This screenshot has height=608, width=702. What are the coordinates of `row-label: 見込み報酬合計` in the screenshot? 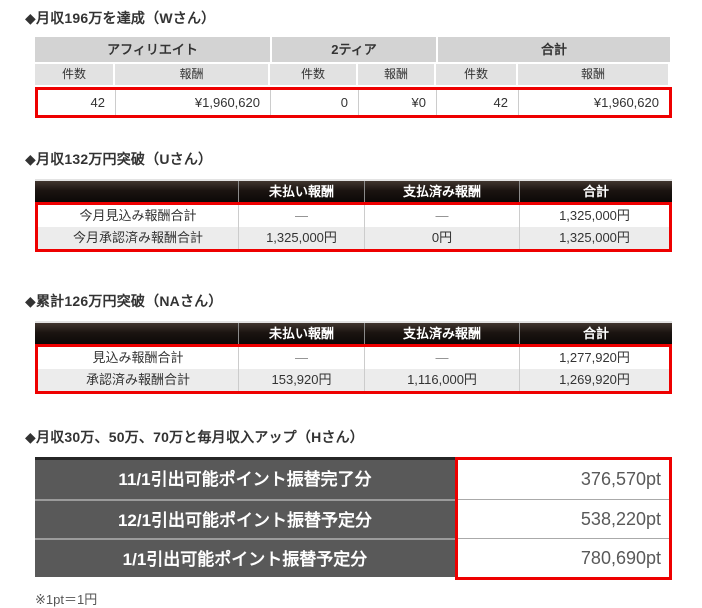 It's located at (138, 357).